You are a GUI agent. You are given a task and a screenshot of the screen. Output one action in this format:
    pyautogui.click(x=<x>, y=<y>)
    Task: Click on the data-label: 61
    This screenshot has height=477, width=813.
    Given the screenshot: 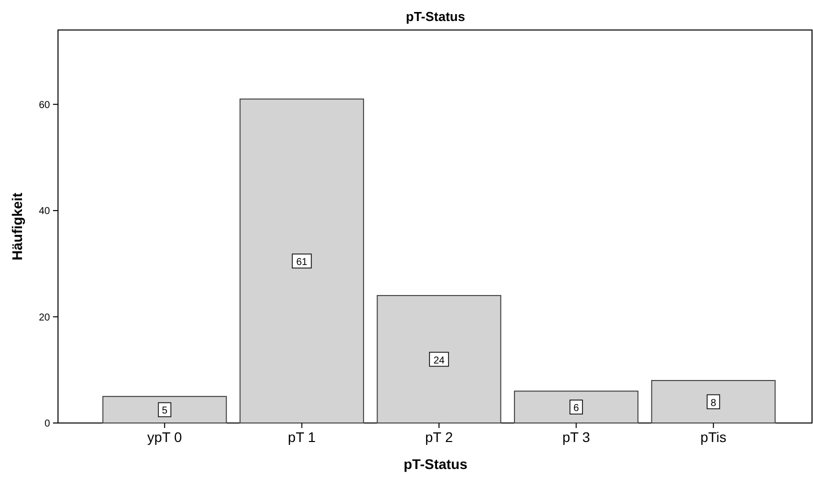 What is the action you would take?
    pyautogui.click(x=302, y=262)
    